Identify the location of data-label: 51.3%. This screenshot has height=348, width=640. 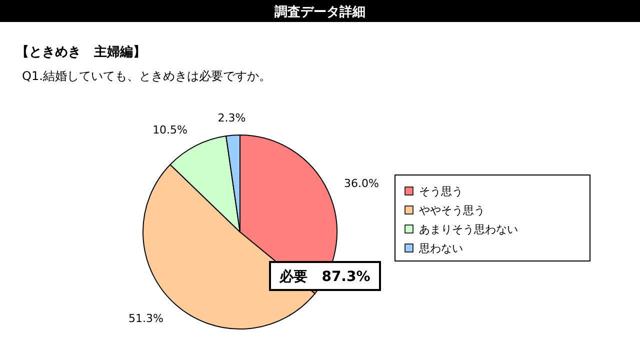
(146, 318).